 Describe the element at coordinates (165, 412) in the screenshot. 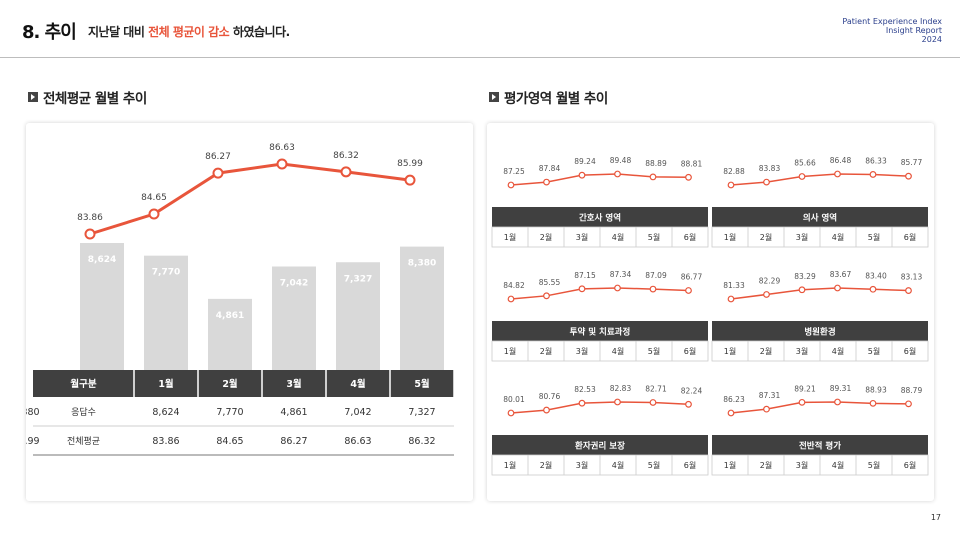

I see `table-cell: 8,624` at that location.